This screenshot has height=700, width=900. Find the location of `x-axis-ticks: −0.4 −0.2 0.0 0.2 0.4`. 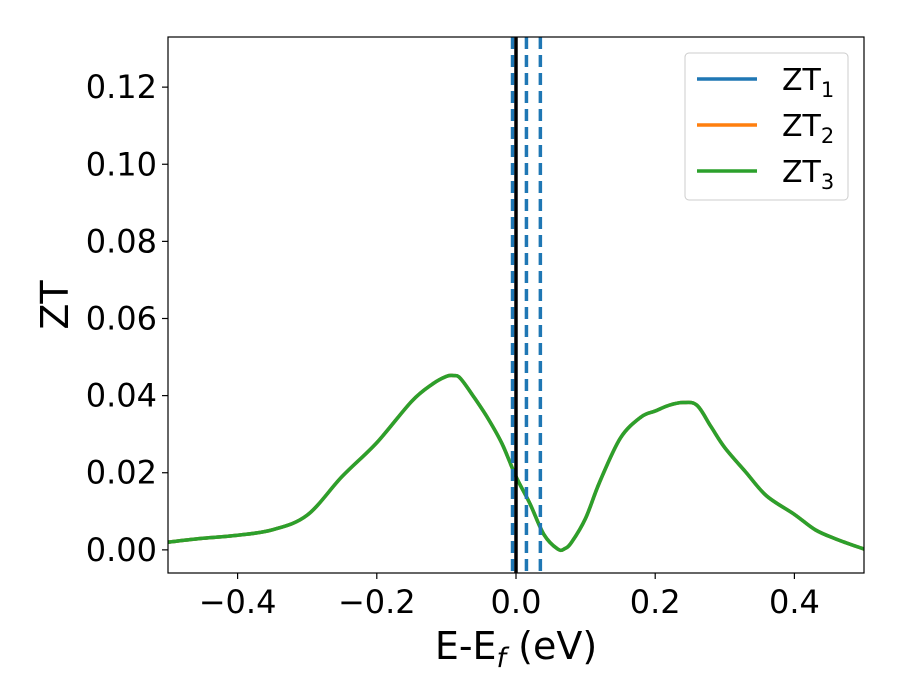

x-axis-ticks: −0.4 −0.2 0.0 0.2 0.4 is located at coordinates (509, 597).